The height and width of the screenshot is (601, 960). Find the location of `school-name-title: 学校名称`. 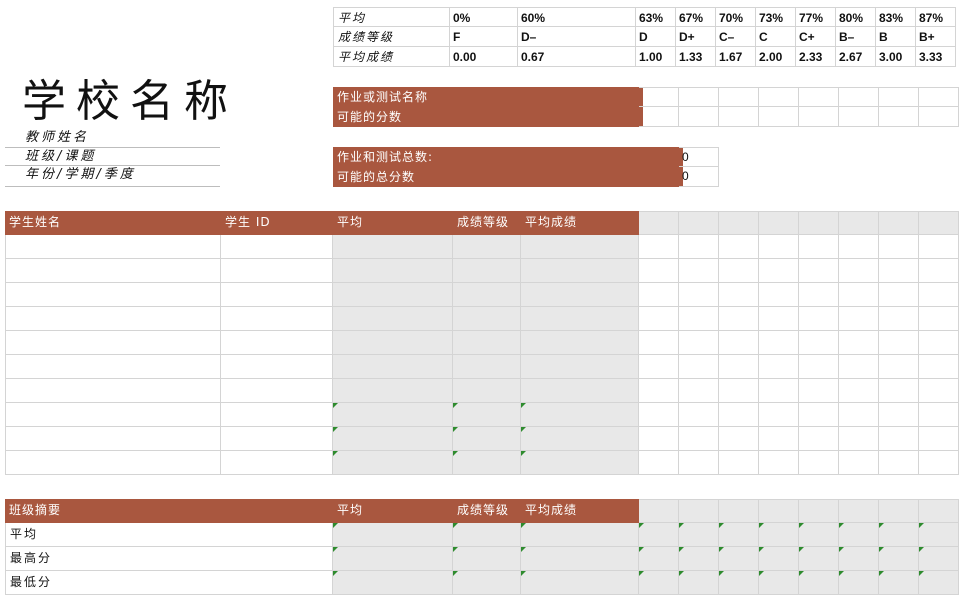

school-name-title: 学校名称 is located at coordinates (130, 101).